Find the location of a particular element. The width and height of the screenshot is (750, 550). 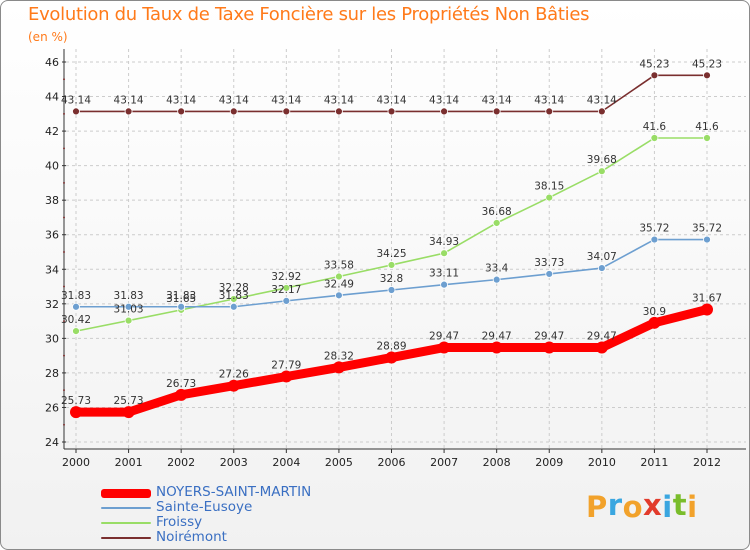

x-tick-label: 2011 is located at coordinates (654, 462).